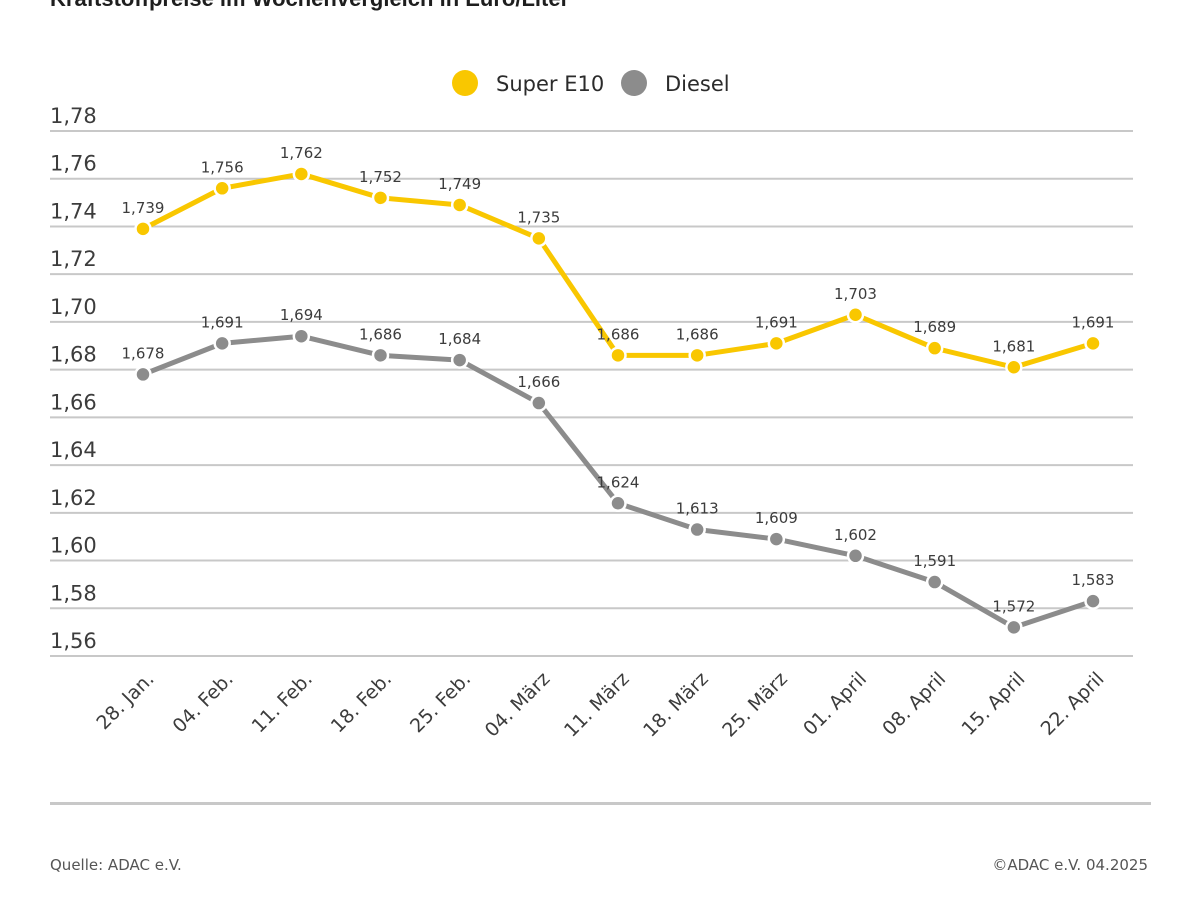 This screenshot has height=900, width=1200. What do you see at coordinates (914, 704) in the screenshot?
I see `x-tick-label: 08. April` at bounding box center [914, 704].